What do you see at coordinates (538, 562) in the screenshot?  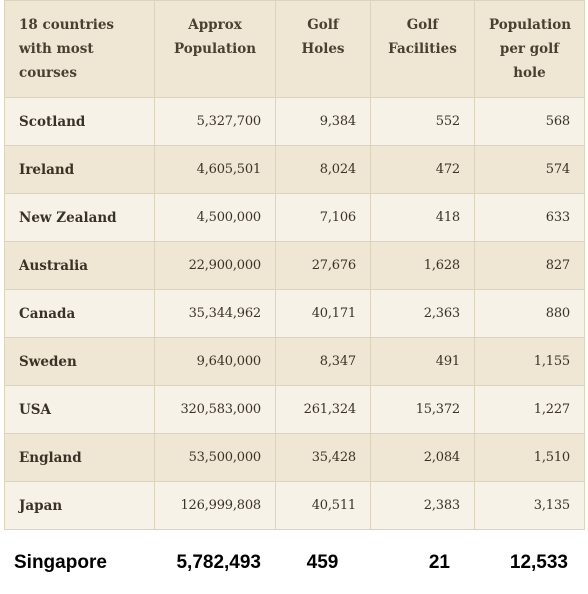 I see `singapore-population-per-hole: 12,533` at bounding box center [538, 562].